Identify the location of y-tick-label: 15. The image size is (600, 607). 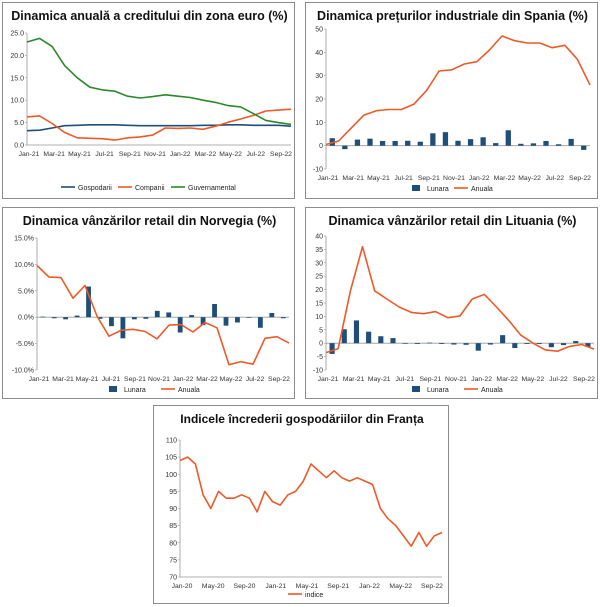
(319, 304).